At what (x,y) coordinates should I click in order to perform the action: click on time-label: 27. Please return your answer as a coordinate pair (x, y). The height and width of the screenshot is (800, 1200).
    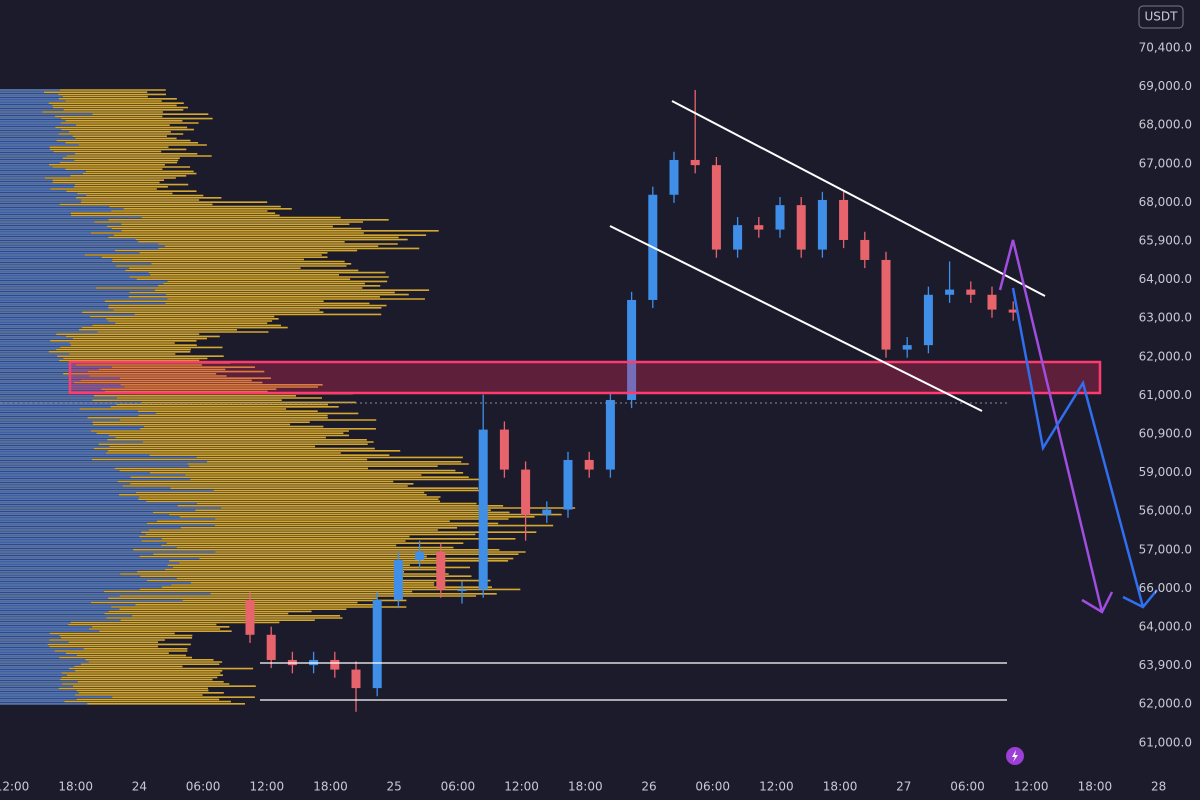
    Looking at the image, I should click on (903, 787).